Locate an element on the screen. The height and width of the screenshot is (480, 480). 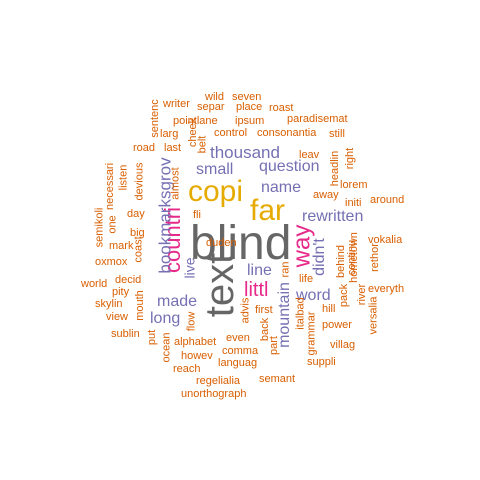
word-made: made is located at coordinates (177, 301).